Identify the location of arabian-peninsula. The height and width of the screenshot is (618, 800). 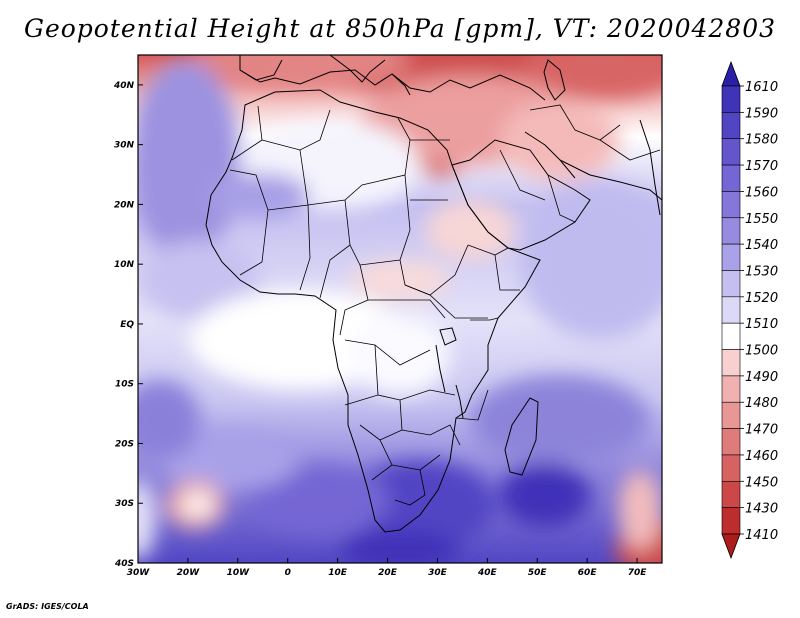
(521, 195).